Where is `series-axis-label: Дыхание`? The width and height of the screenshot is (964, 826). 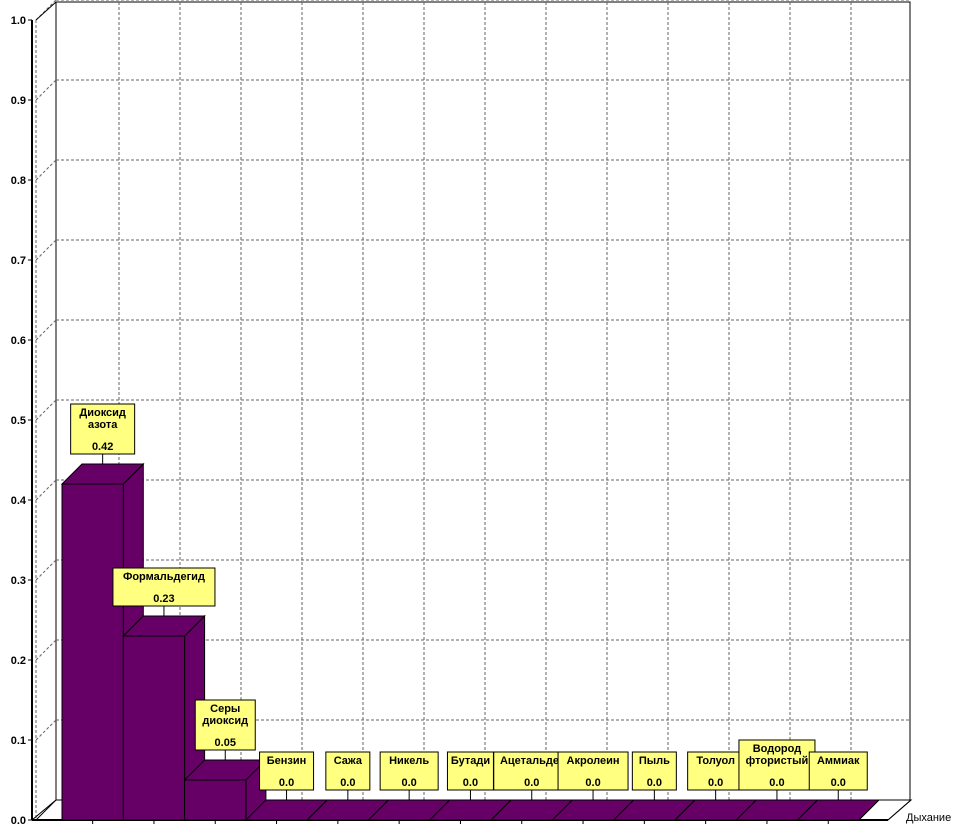 series-axis-label: Дыхание is located at coordinates (928, 818).